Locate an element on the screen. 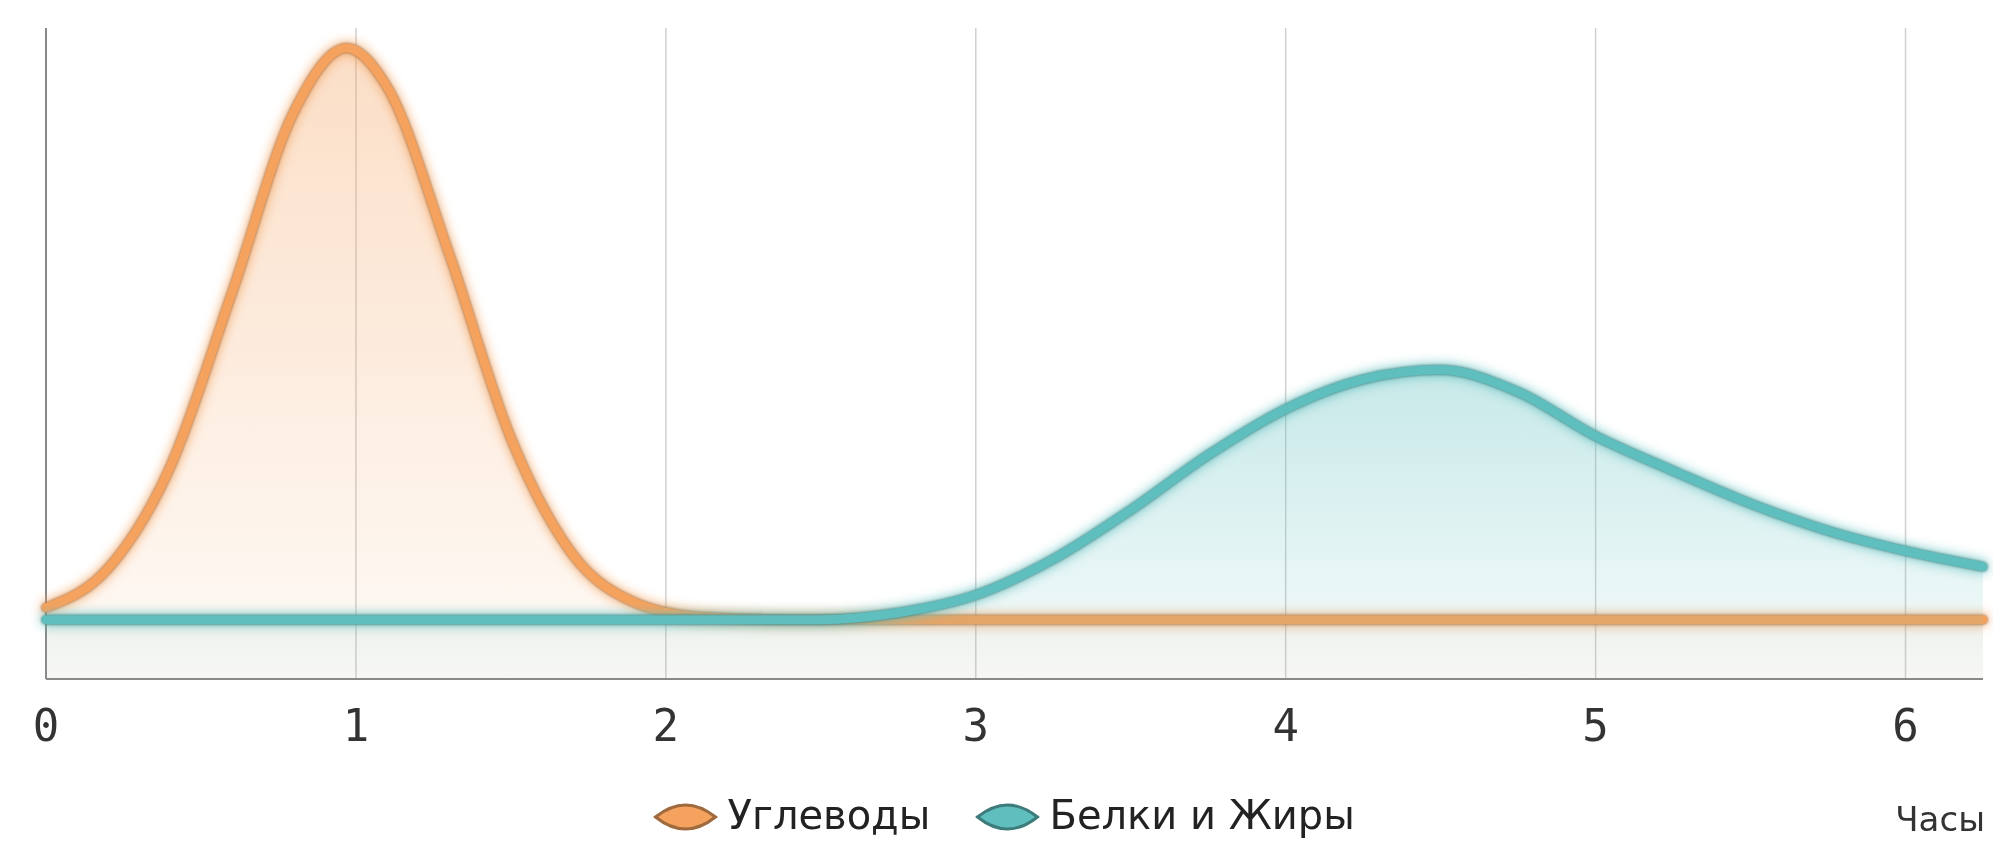  legend-label: Белки и Жиры is located at coordinates (1202, 815).